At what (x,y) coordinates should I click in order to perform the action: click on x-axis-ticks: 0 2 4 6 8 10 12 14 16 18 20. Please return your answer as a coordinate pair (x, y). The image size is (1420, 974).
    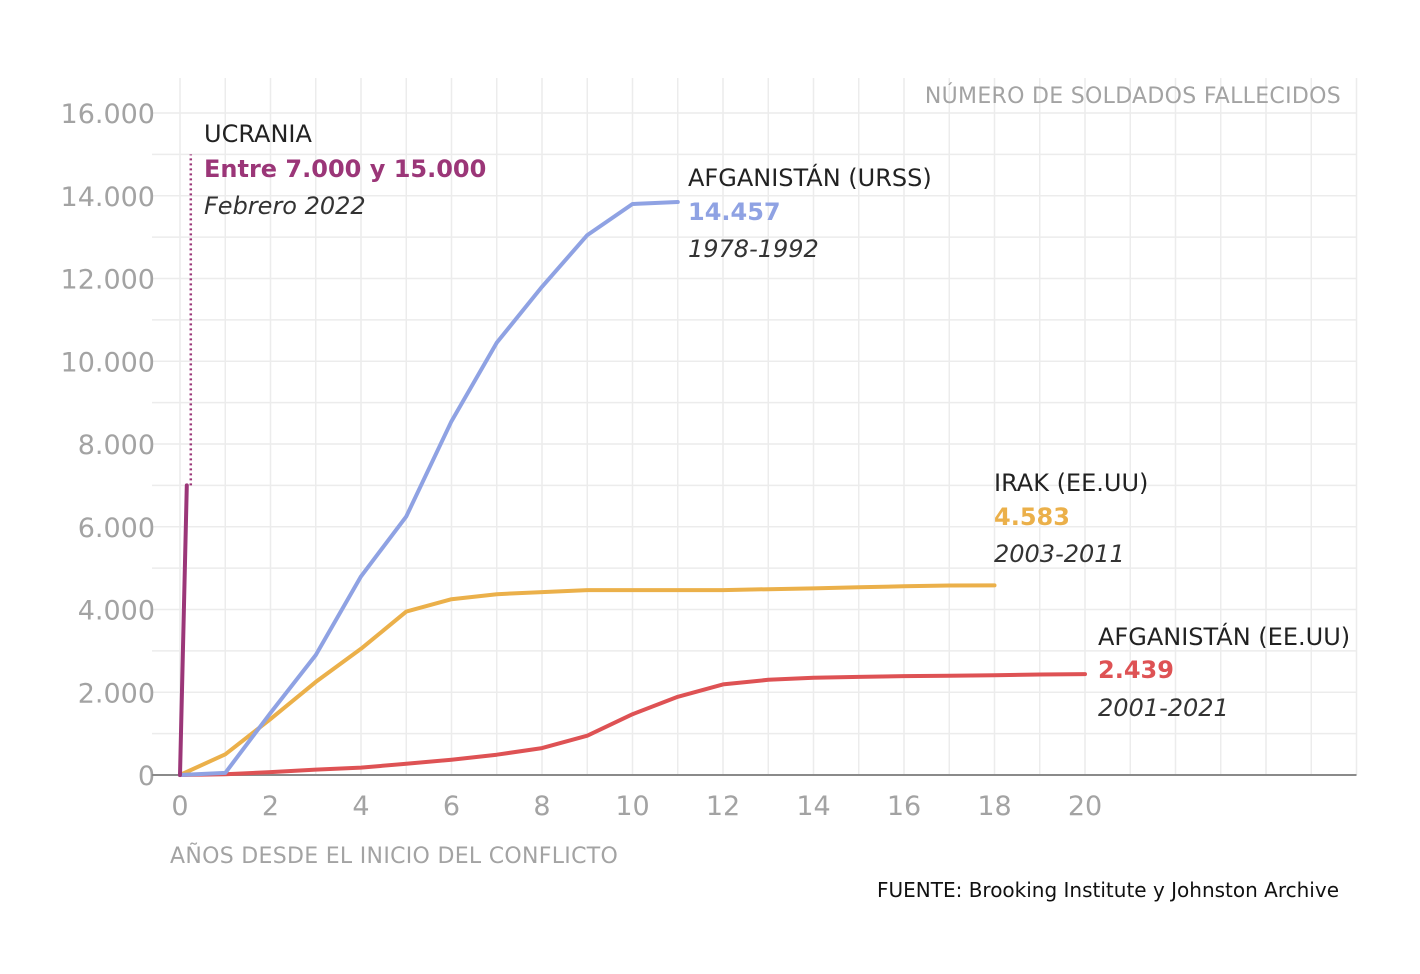
    Looking at the image, I should click on (636, 806).